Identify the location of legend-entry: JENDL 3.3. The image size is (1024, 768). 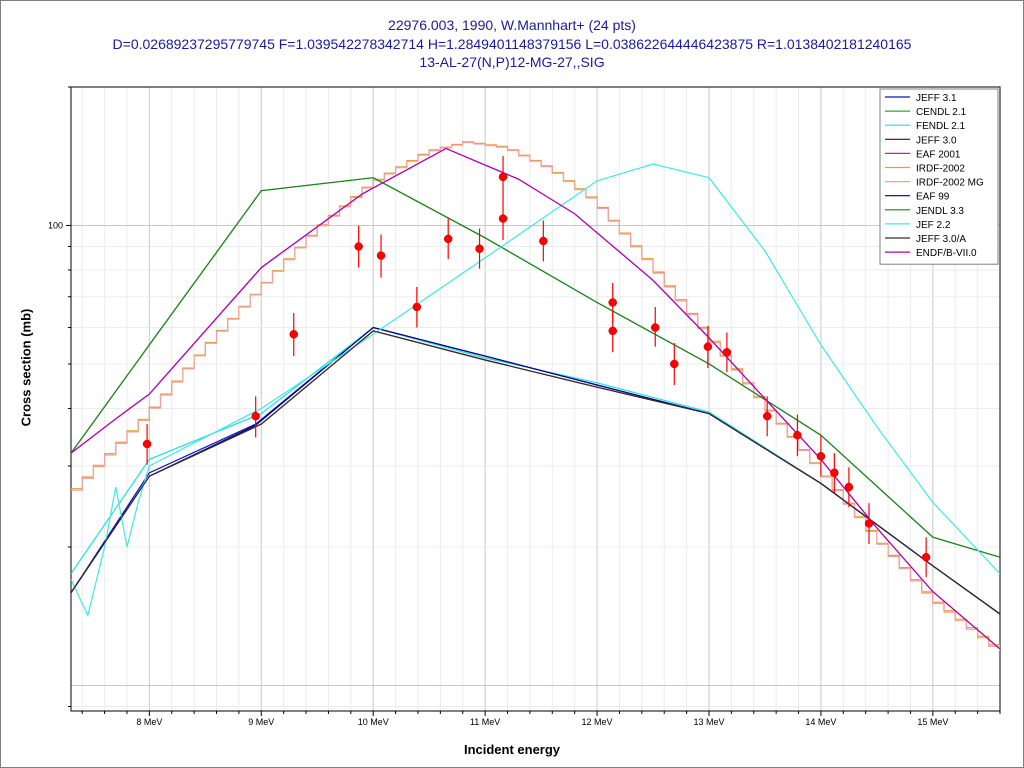
(940, 211).